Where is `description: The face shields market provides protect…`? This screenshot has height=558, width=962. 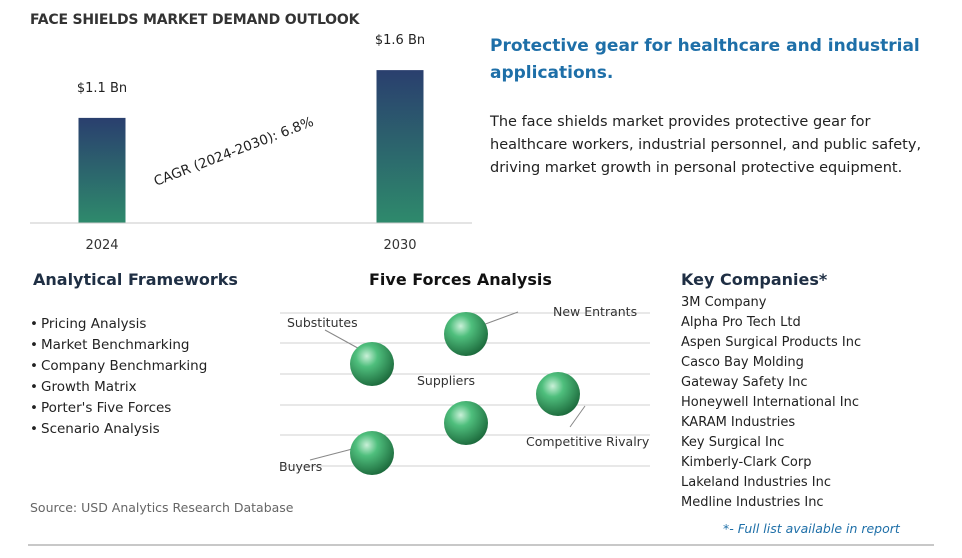
description: The face shields market provides protect… is located at coordinates (706, 145).